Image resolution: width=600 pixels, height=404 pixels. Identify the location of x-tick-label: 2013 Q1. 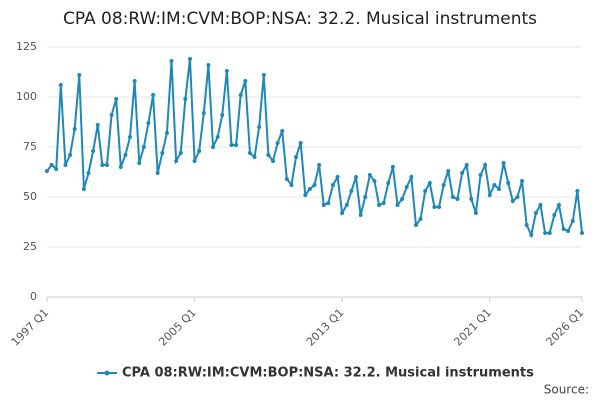
(325, 327).